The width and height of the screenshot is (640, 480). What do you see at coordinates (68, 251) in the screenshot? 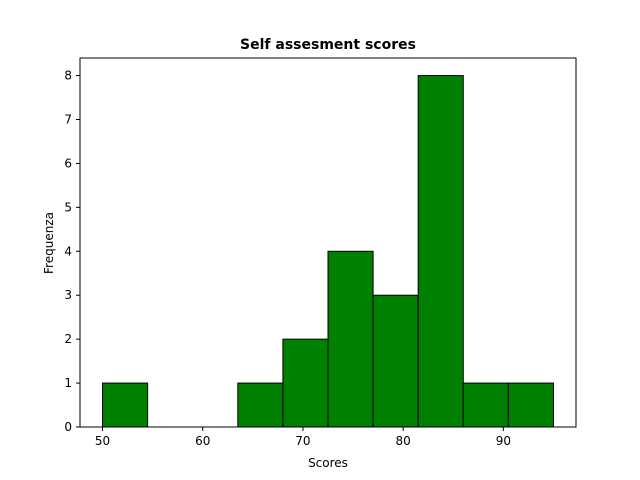
I see `y-tick-label: 4` at bounding box center [68, 251].